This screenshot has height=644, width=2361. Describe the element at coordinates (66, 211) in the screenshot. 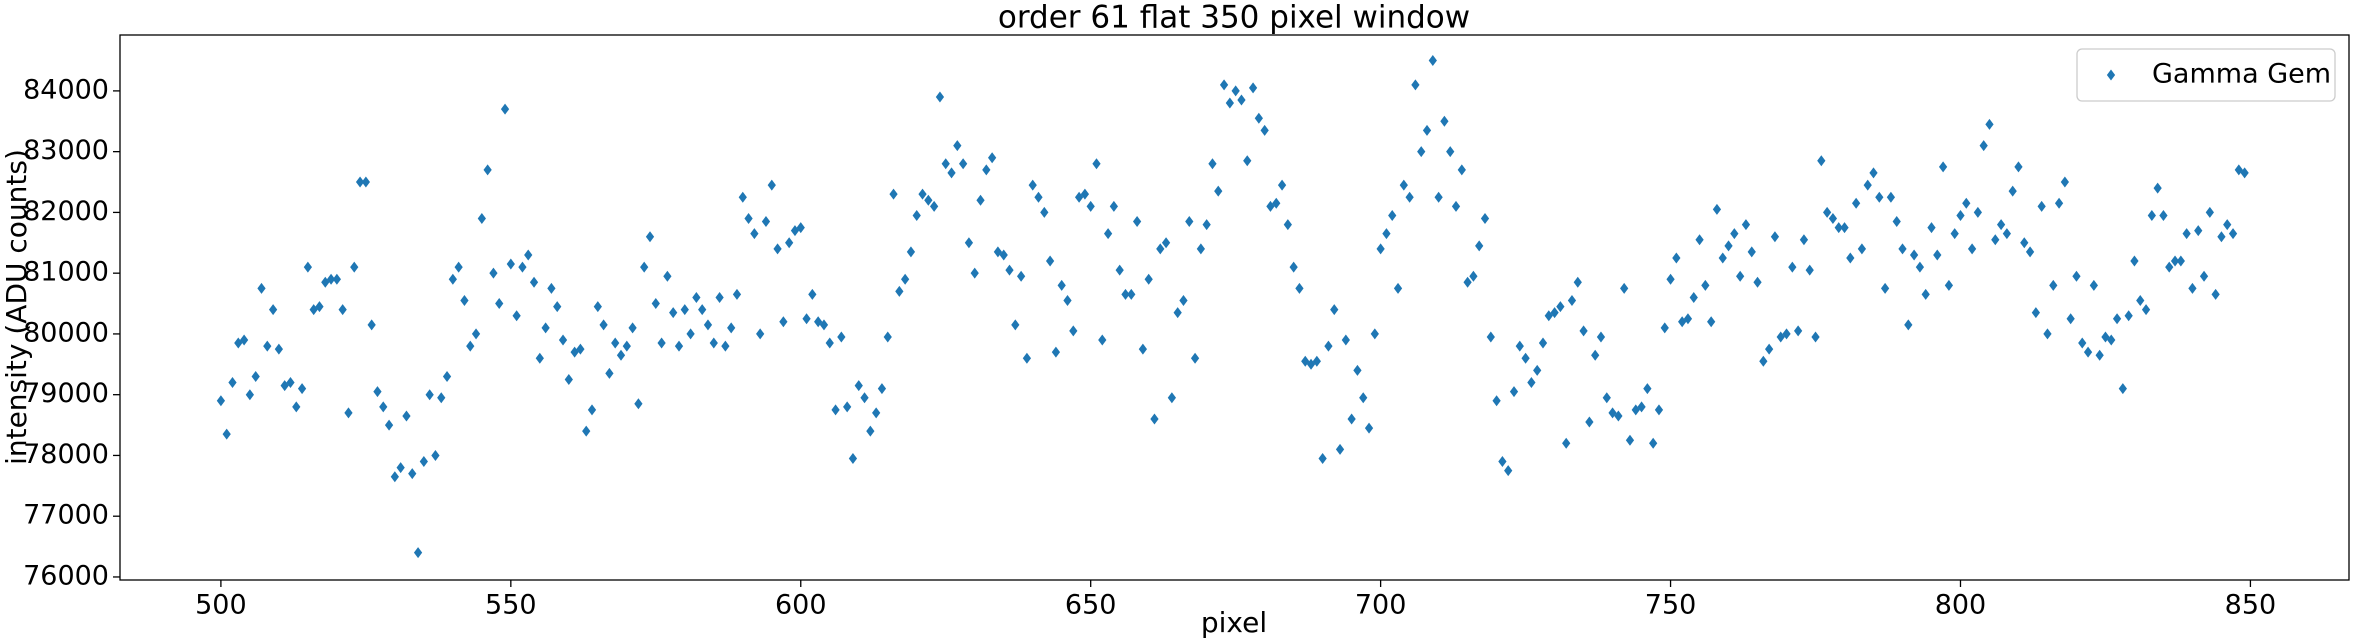

I see `y-tick-label: 82000` at that location.